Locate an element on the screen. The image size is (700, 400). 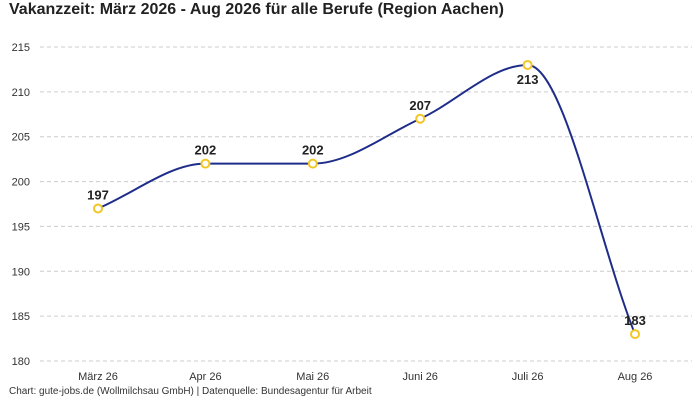
data-label: 183 is located at coordinates (635, 320).